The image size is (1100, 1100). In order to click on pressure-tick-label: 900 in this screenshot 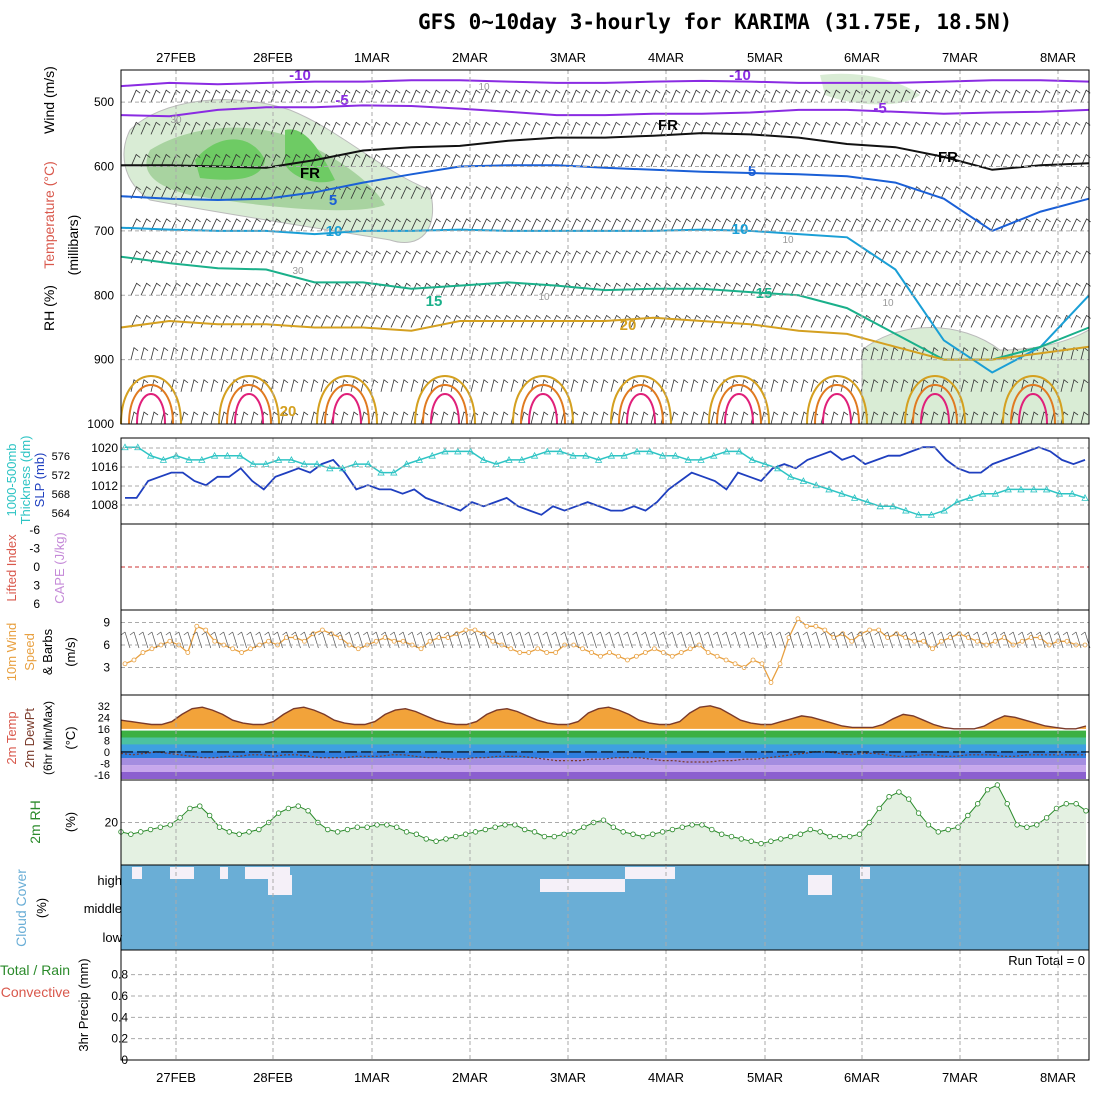, I will do `click(104, 360)`.